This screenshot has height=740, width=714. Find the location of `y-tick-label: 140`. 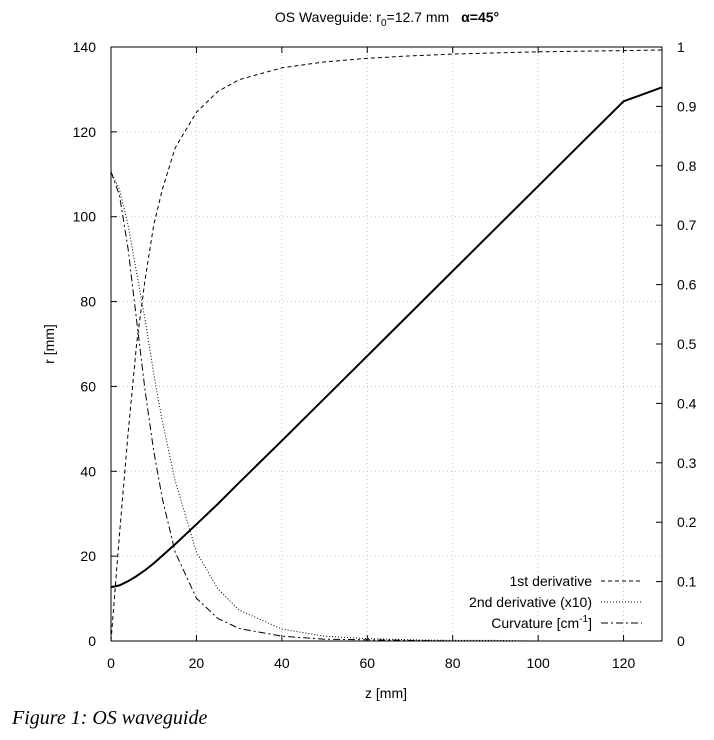

y-tick-label: 140 is located at coordinates (85, 47).